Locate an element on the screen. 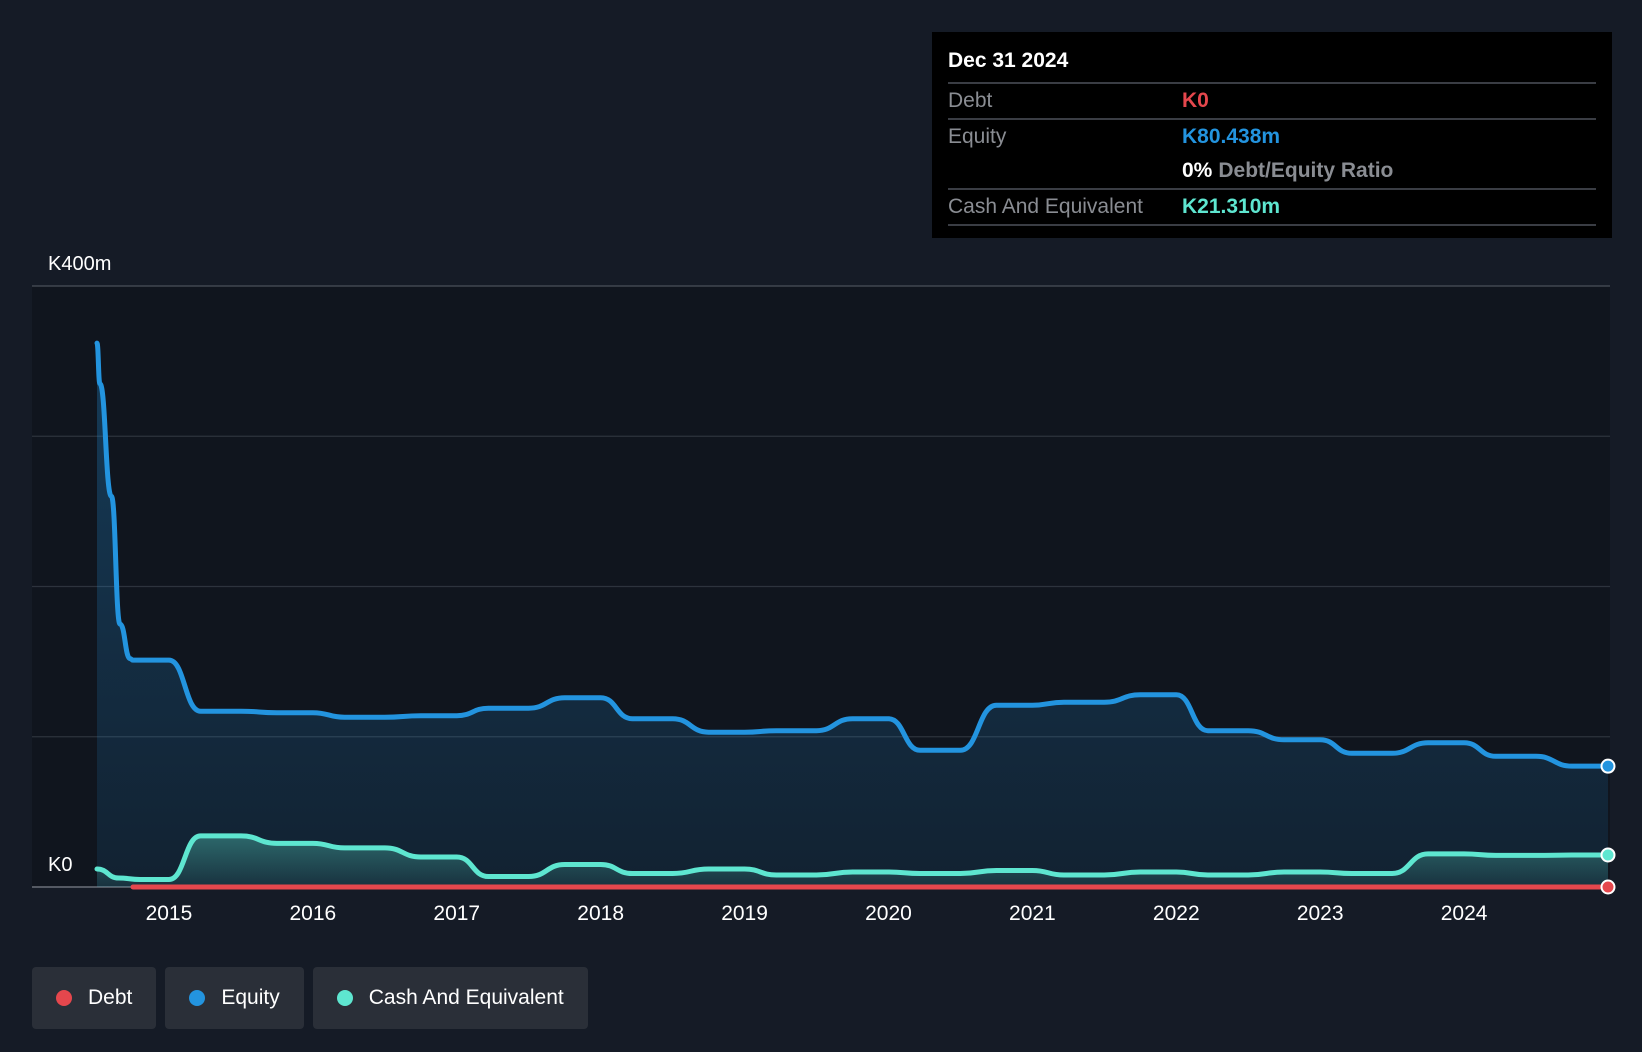 This screenshot has height=1052, width=1642. equity-end-marker is located at coordinates (1608, 766).